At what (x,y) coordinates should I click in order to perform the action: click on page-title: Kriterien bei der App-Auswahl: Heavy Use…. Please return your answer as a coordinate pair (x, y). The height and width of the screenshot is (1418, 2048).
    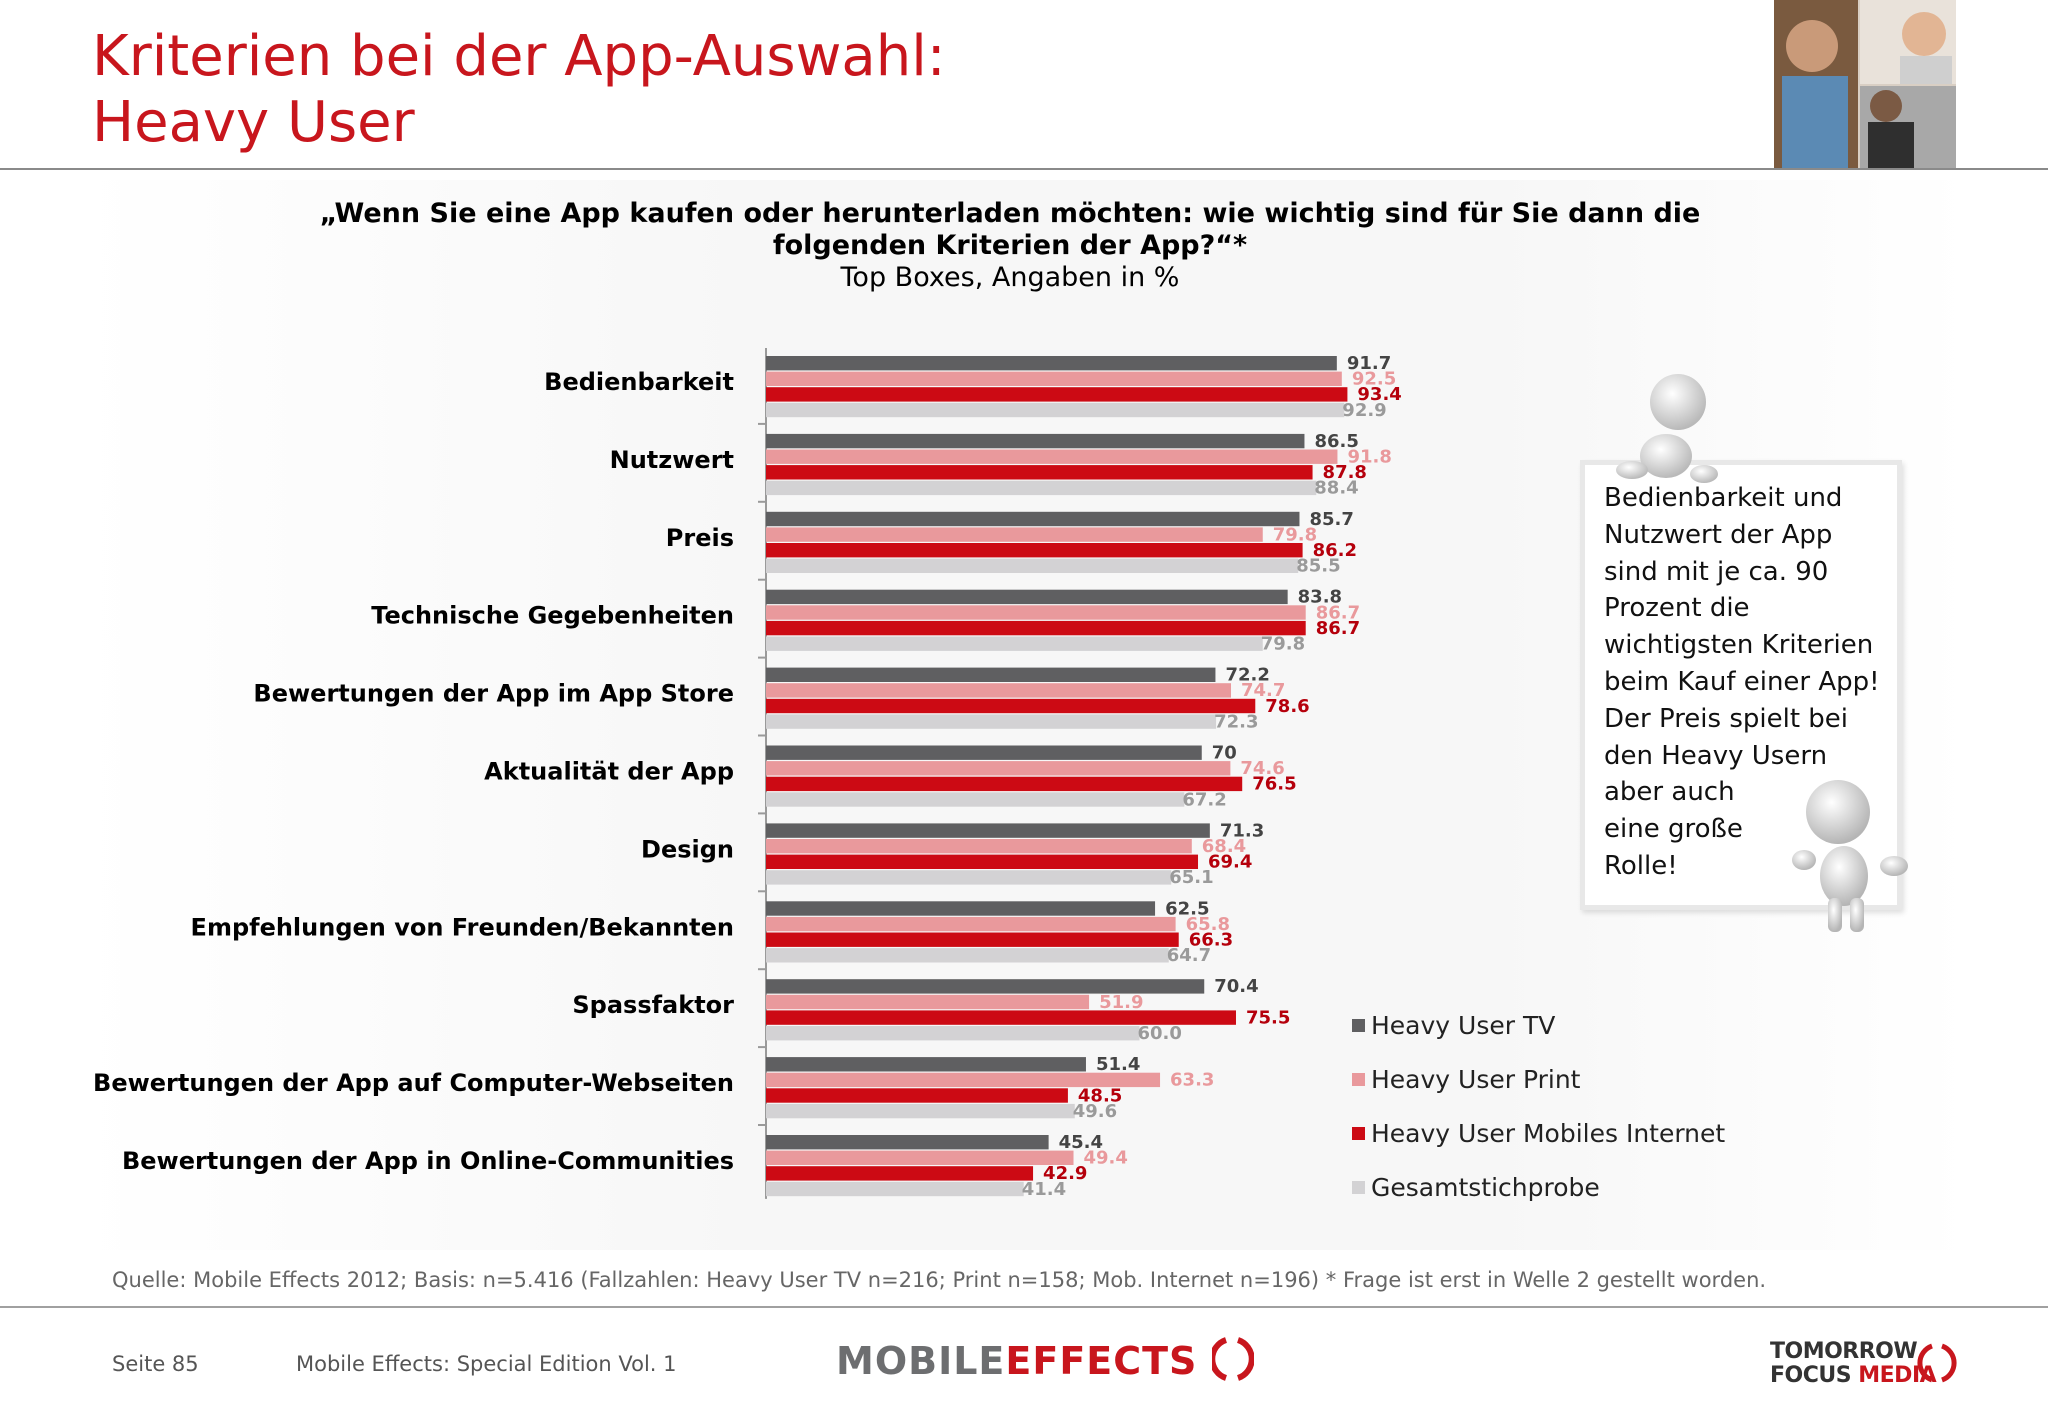
    Looking at the image, I should click on (519, 90).